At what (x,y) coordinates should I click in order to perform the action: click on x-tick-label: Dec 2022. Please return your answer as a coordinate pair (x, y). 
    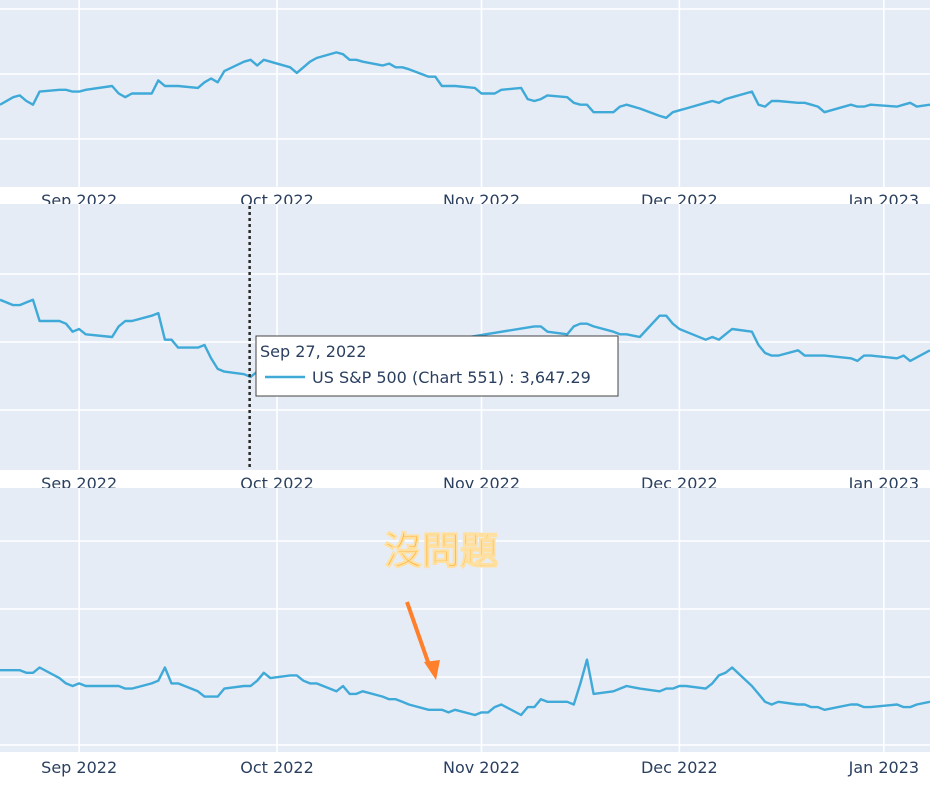
    Looking at the image, I should click on (679, 767).